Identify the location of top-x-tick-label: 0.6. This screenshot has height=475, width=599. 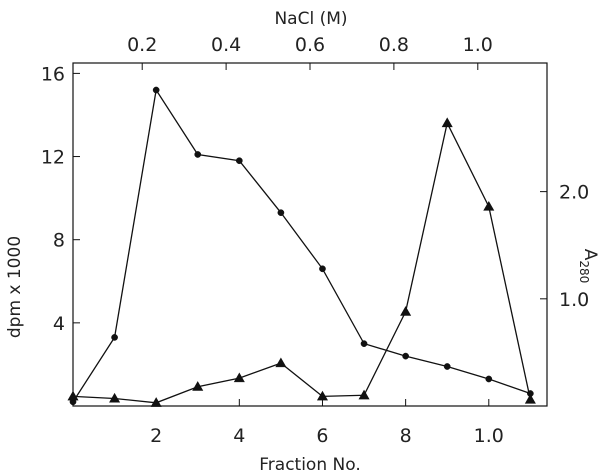
(310, 45).